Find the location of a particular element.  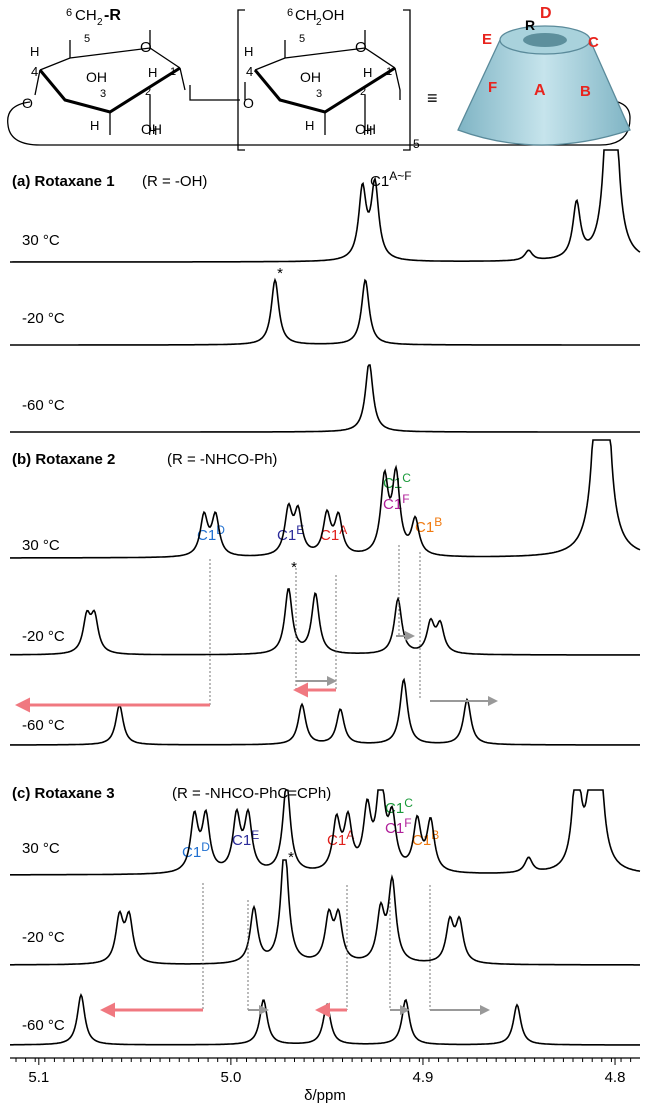

structure-label: B is located at coordinates (585, 91).